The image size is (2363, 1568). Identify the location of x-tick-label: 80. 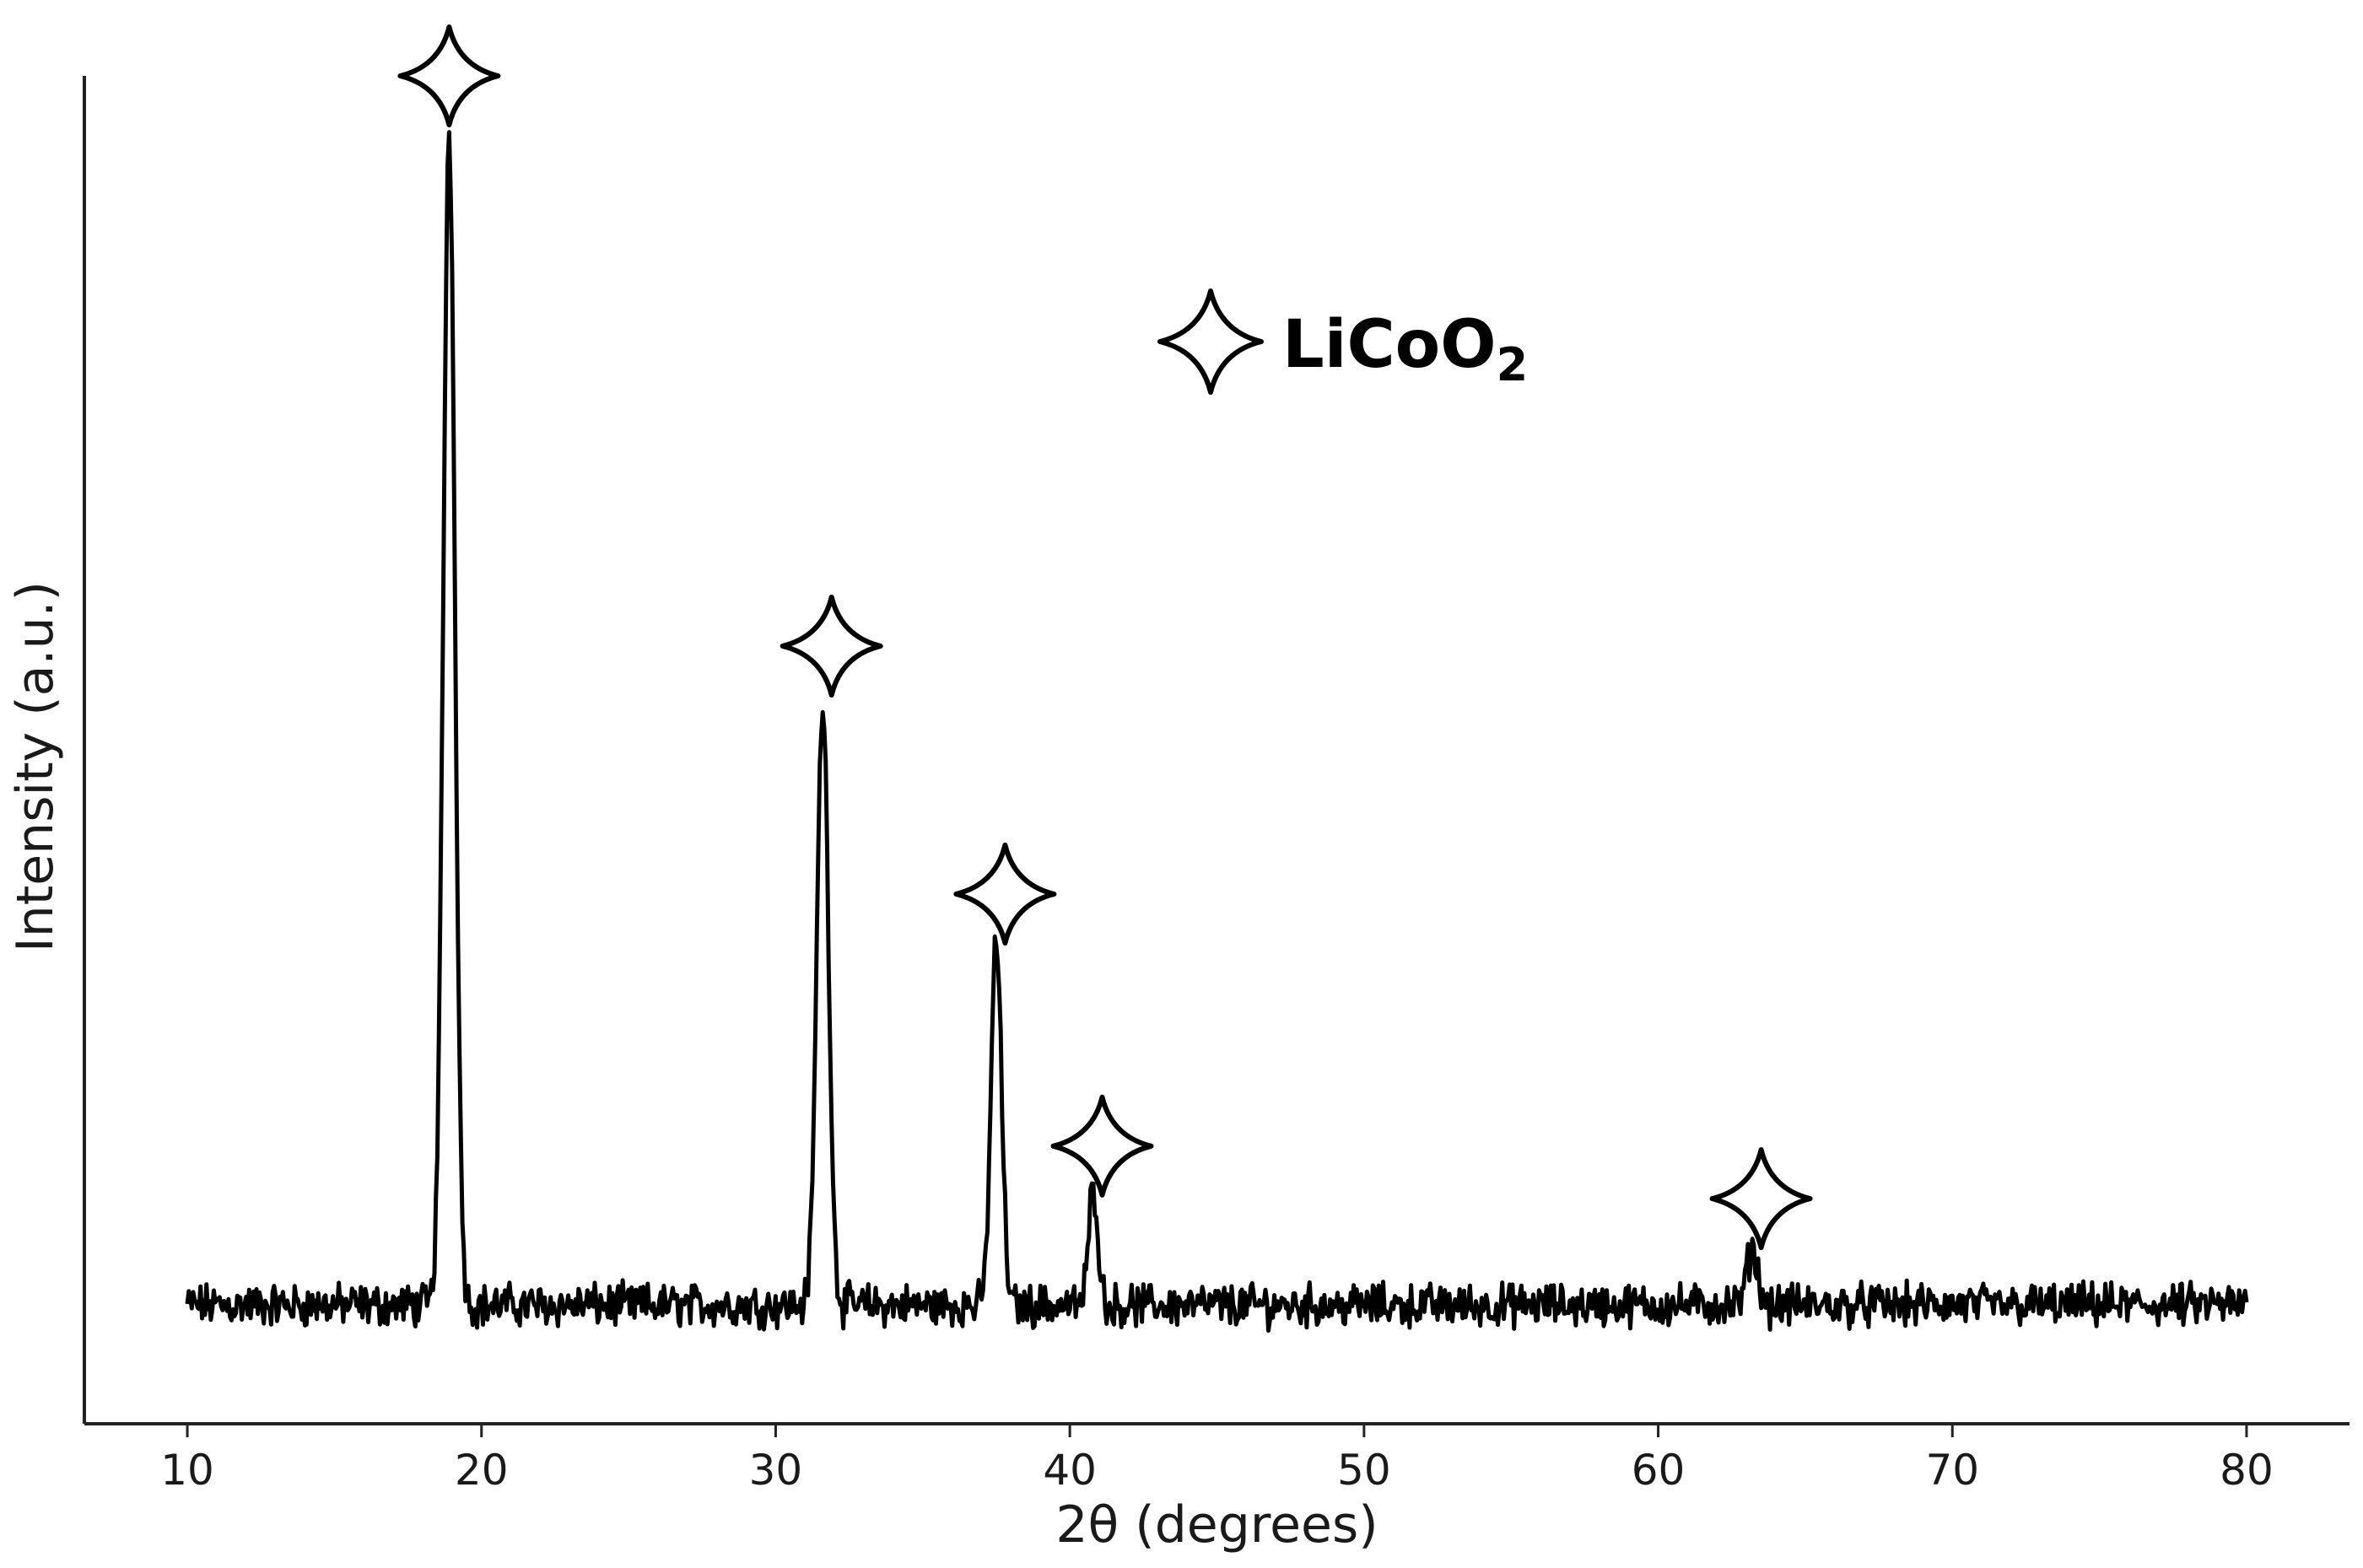
(2247, 1471).